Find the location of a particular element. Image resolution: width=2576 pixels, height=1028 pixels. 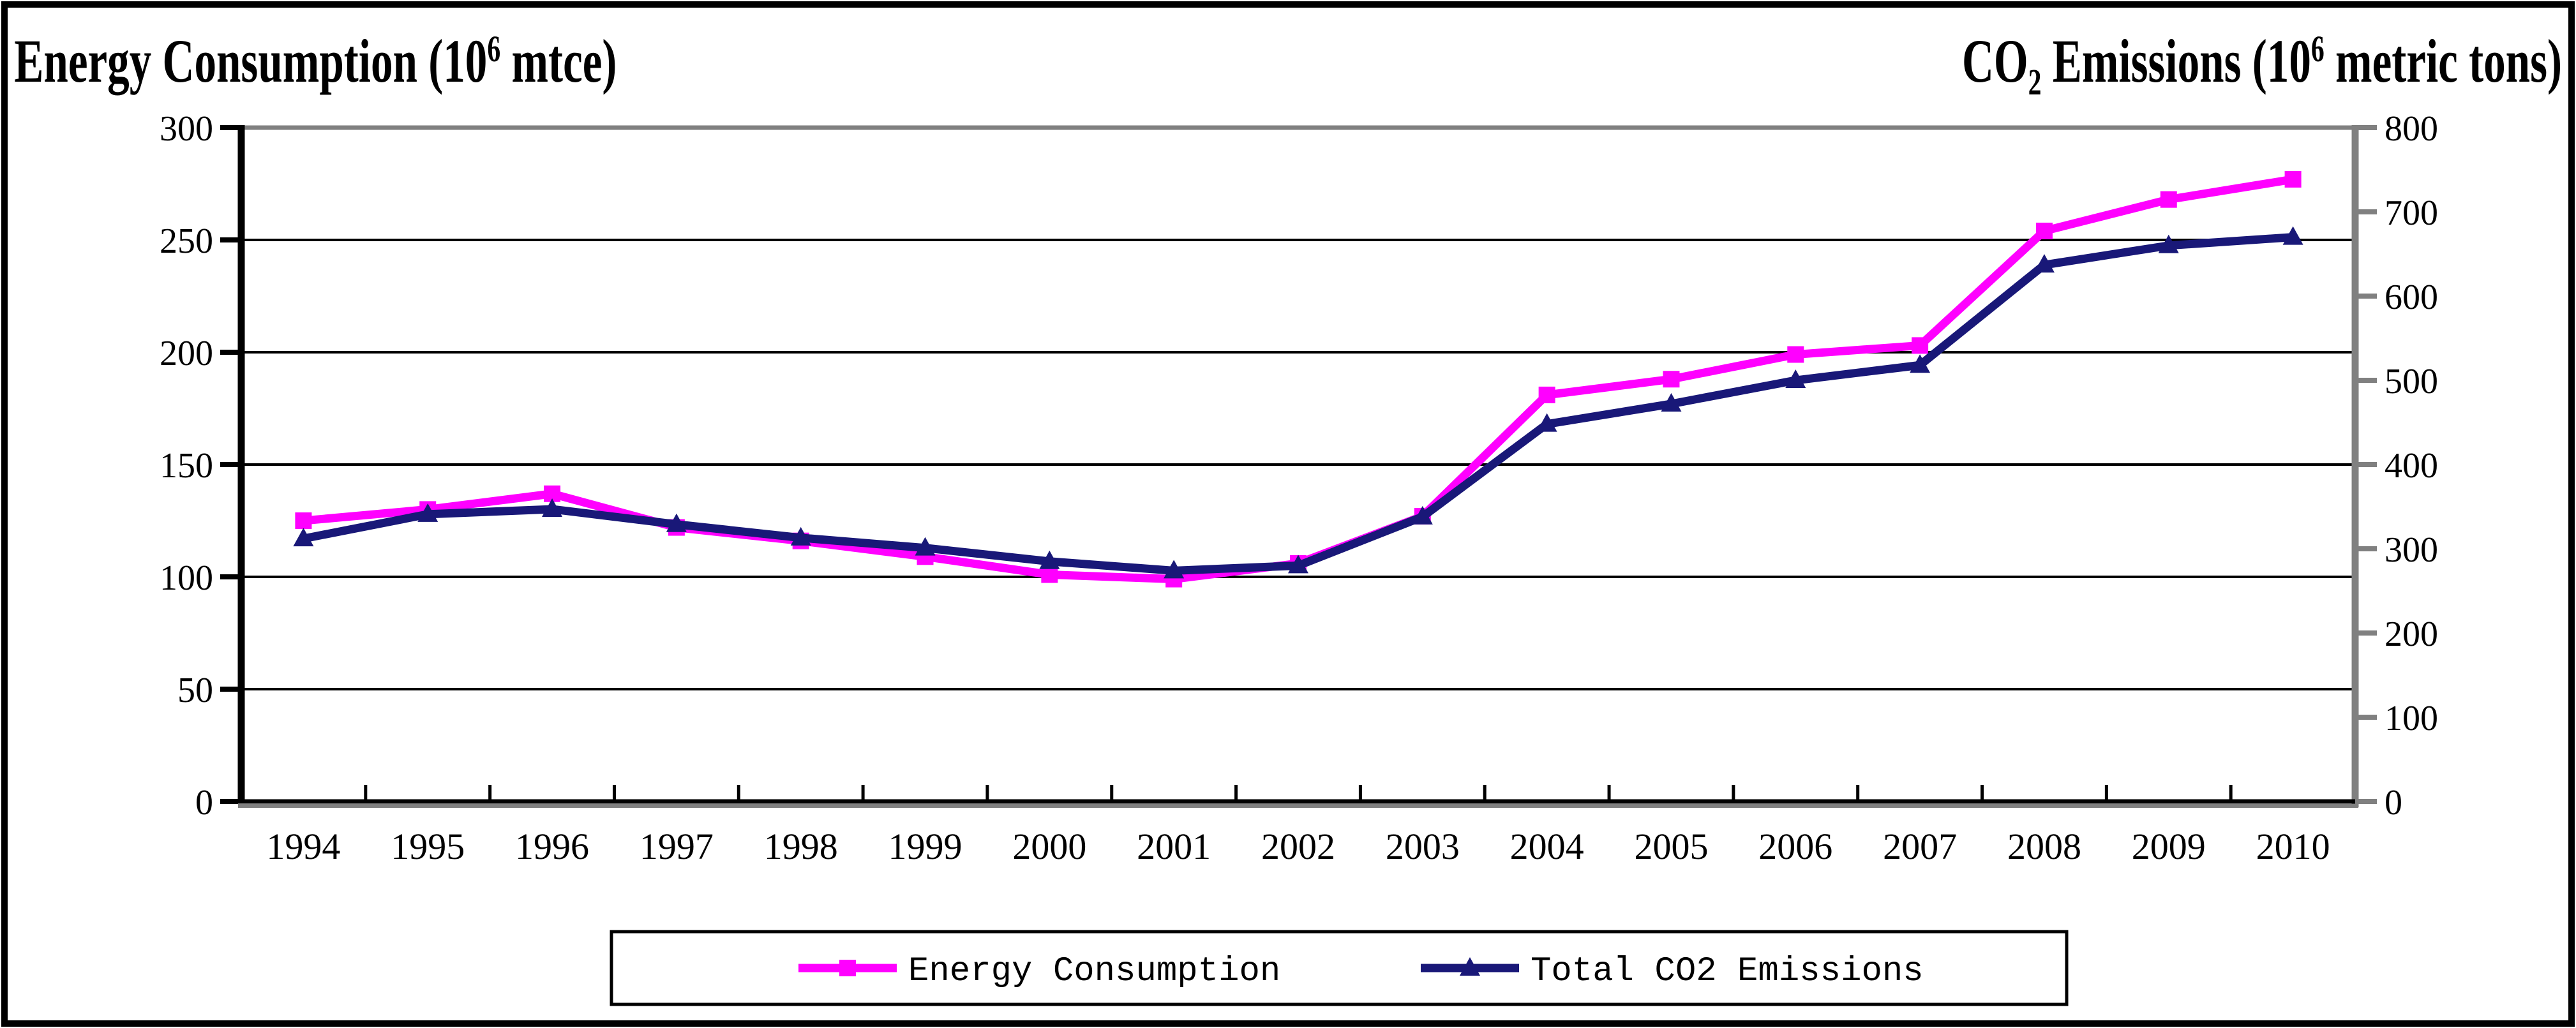

x-tick-label: 1996 is located at coordinates (552, 846).